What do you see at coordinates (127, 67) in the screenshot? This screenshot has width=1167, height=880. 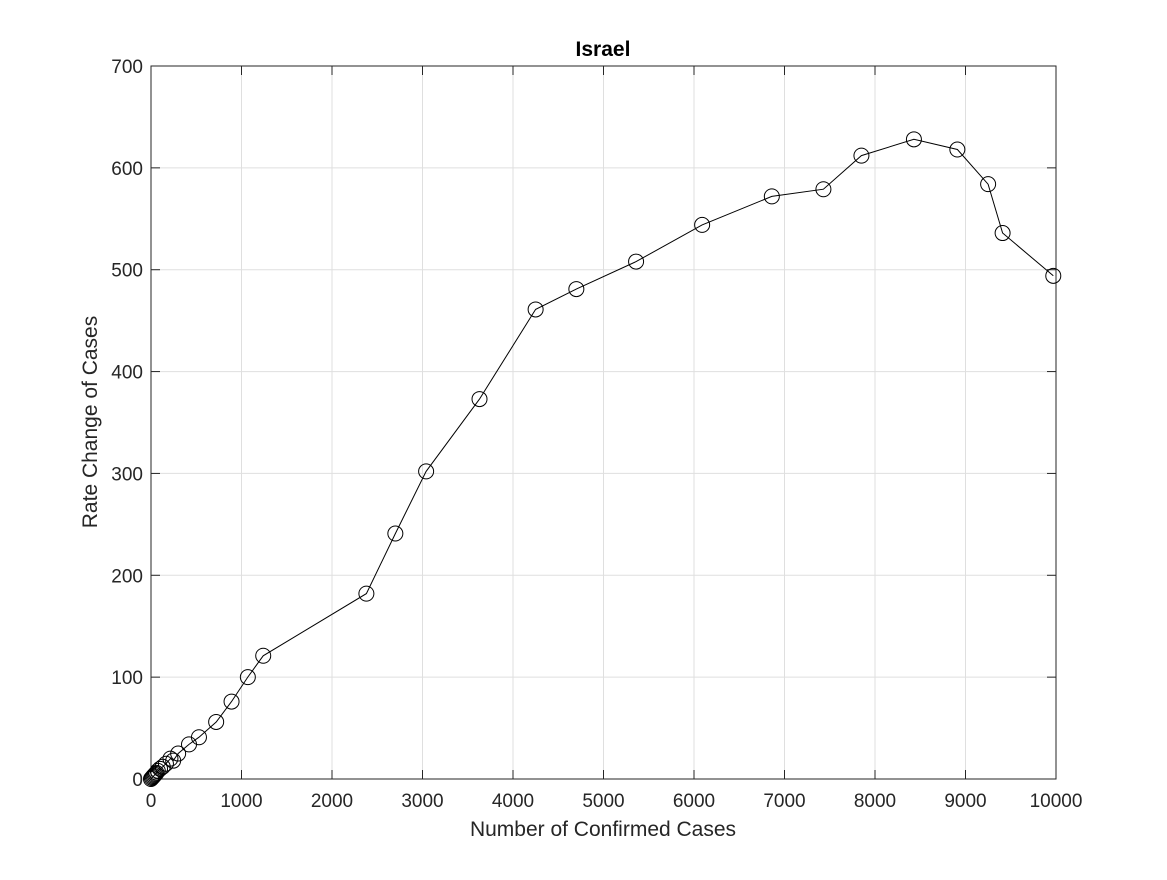 I see `y-tick-label: 700` at bounding box center [127, 67].